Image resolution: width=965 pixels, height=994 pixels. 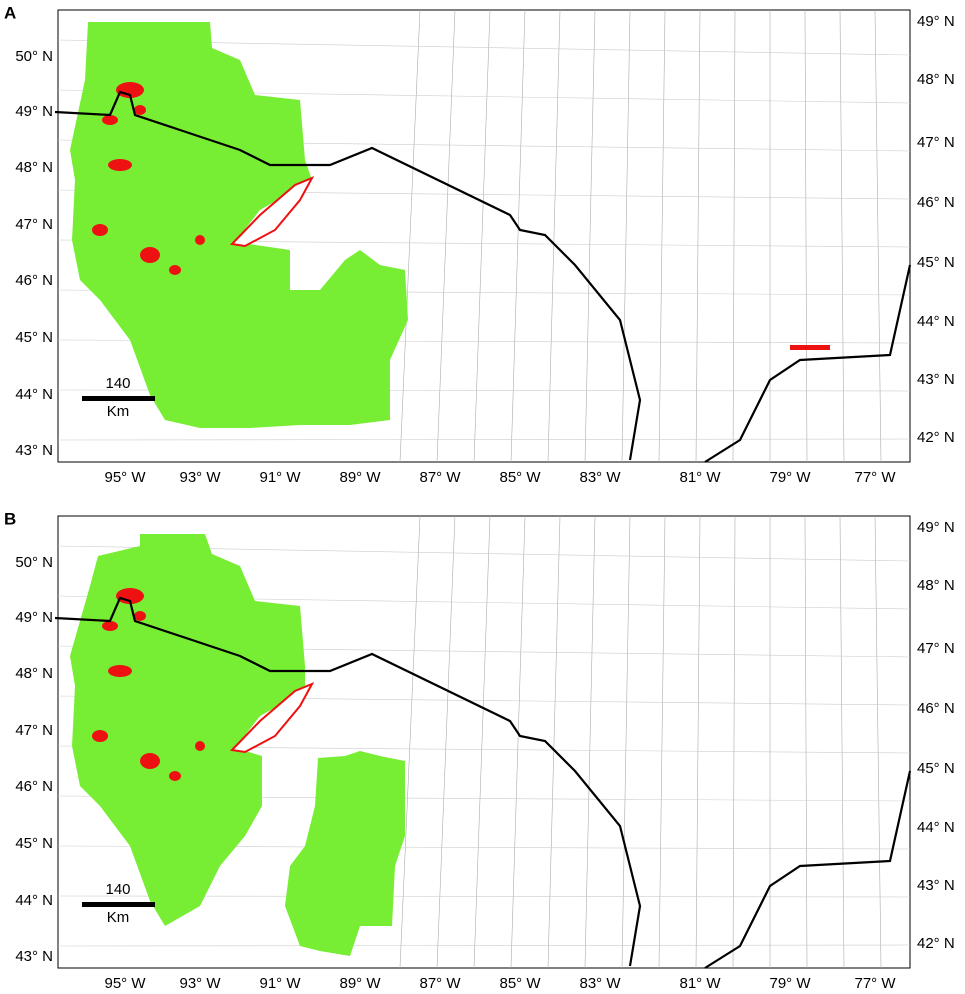 What do you see at coordinates (280, 477) in the screenshot?
I see `longitude-label: 91° W` at bounding box center [280, 477].